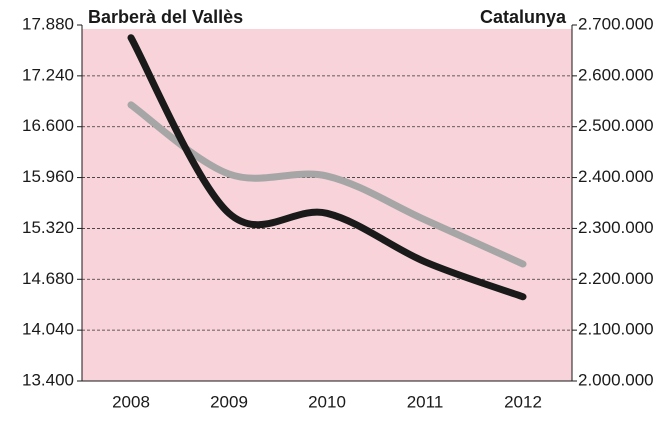 This screenshot has width=666, height=422. I want to click on y-tick-label: 14.680, so click(48, 278).